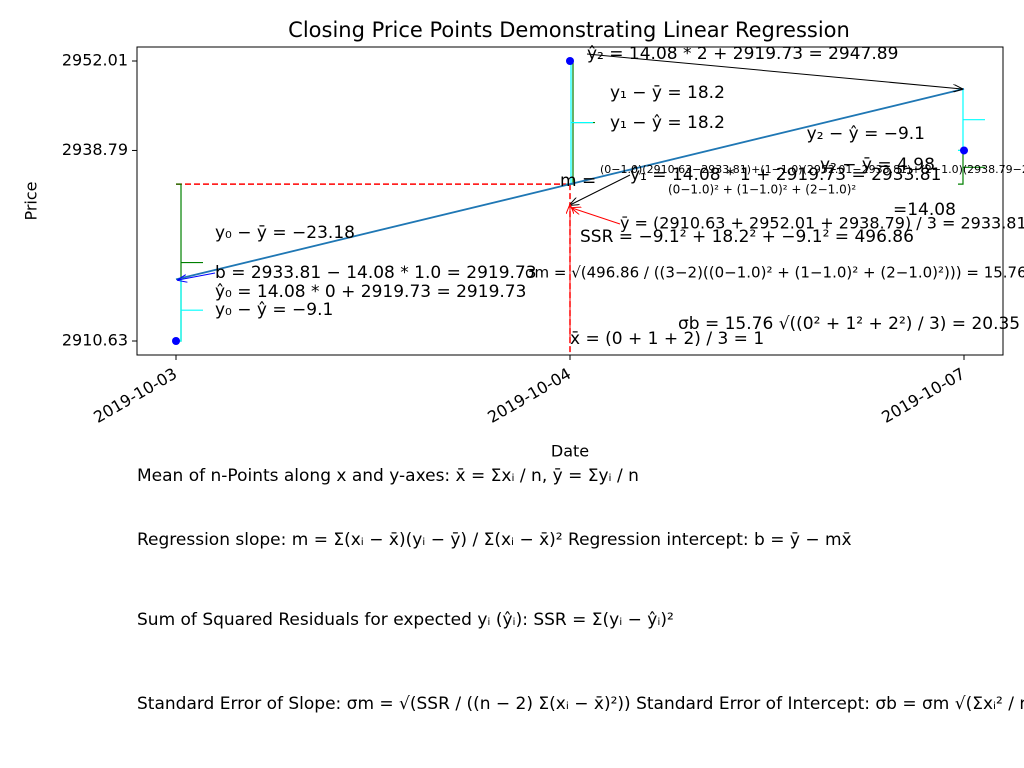 The height and width of the screenshot is (768, 1024). What do you see at coordinates (924, 210) in the screenshot?
I see `annotation: =14.08` at bounding box center [924, 210].